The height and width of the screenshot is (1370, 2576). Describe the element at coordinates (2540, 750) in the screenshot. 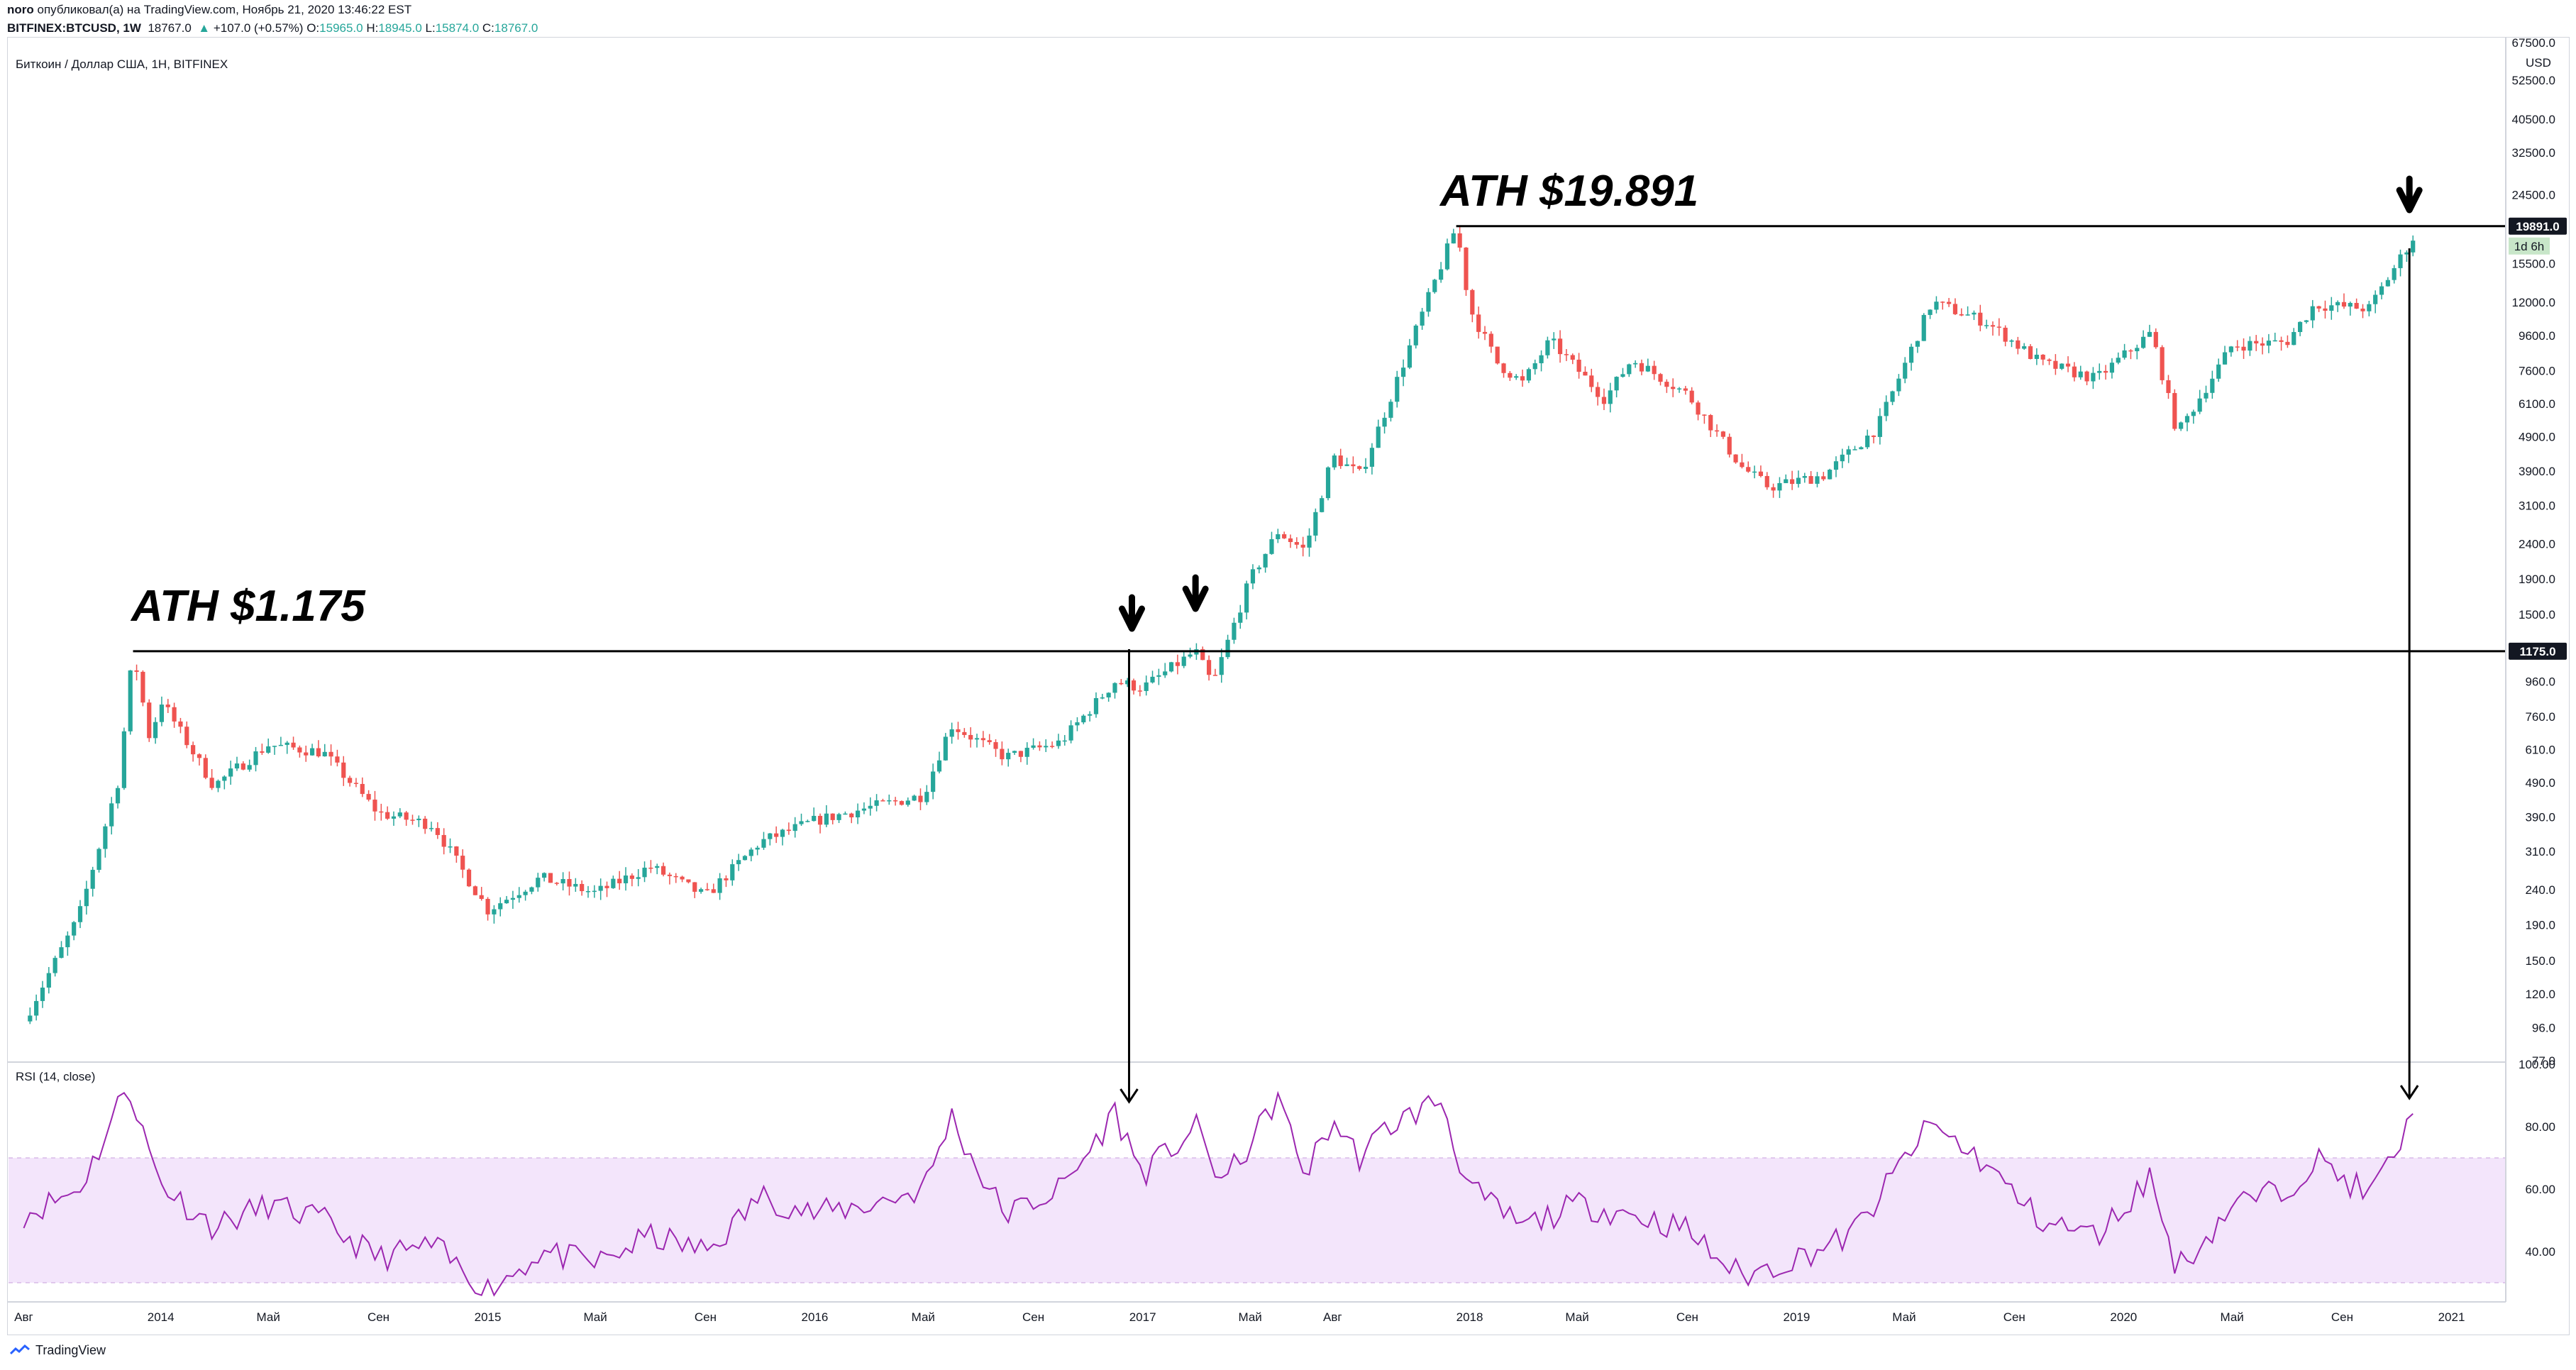

I see `price-tick-label: 610.0` at that location.